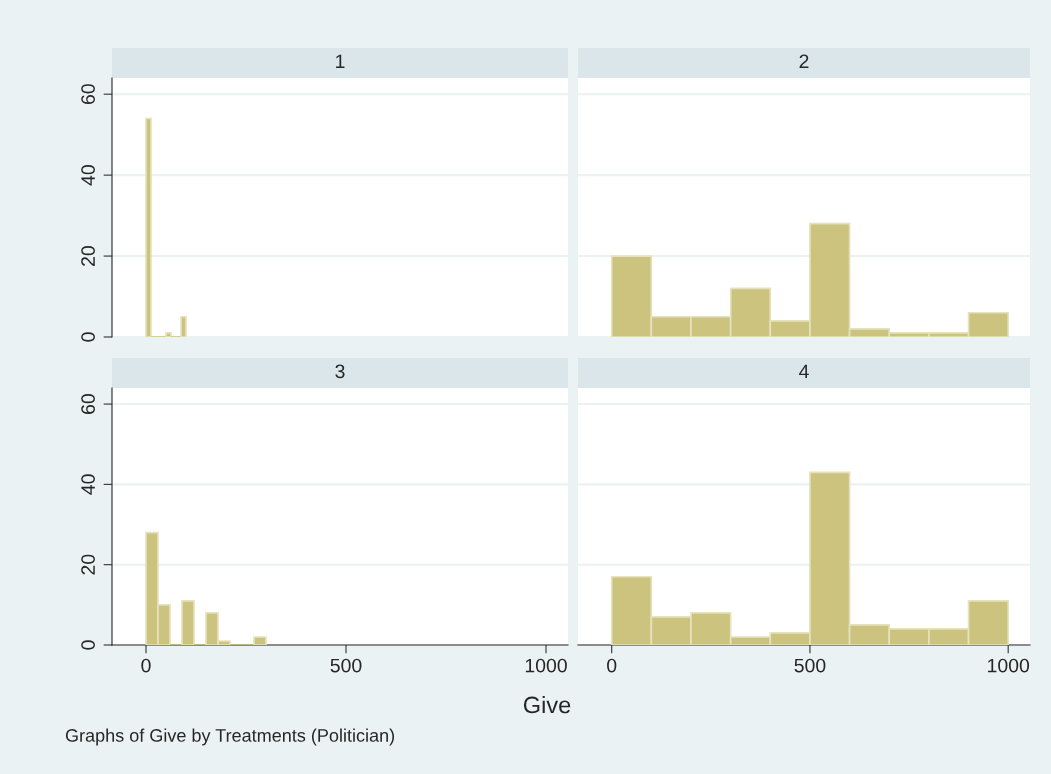  Describe the element at coordinates (804, 61) in the screenshot. I see `chart-title: 2` at that location.